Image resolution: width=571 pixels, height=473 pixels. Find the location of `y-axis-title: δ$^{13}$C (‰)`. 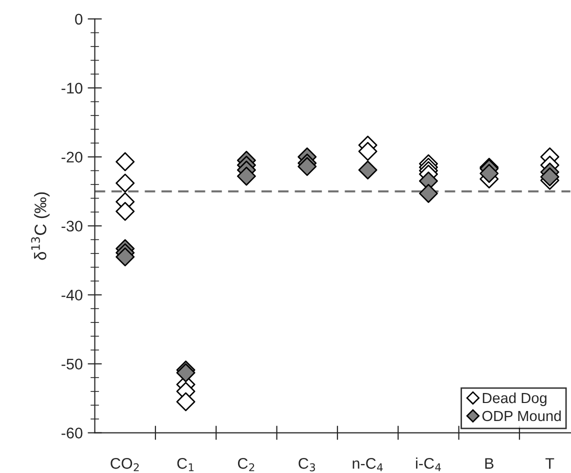

y-axis-title: δ$^{13}$C (‰) is located at coordinates (40, 226).